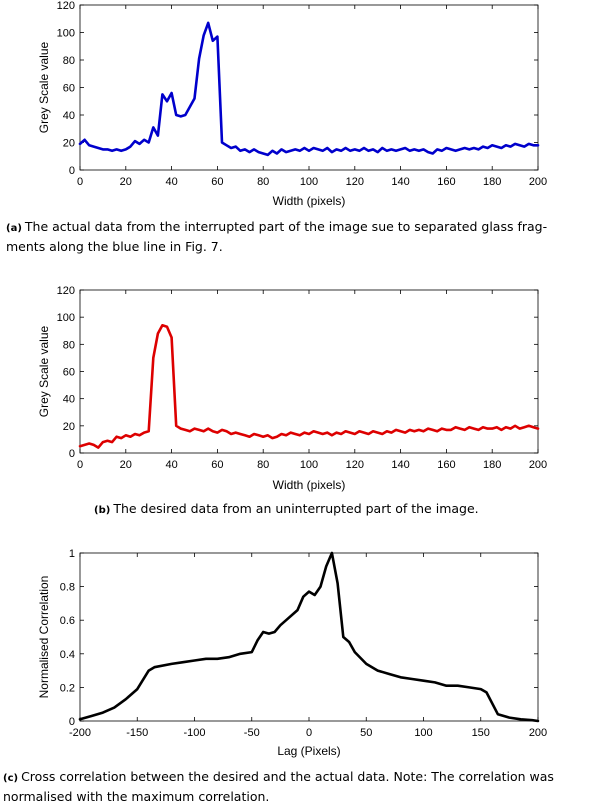  What do you see at coordinates (136, 796) in the screenshot?
I see `caption-c-line2: normalised with the maximum correlation.` at bounding box center [136, 796].